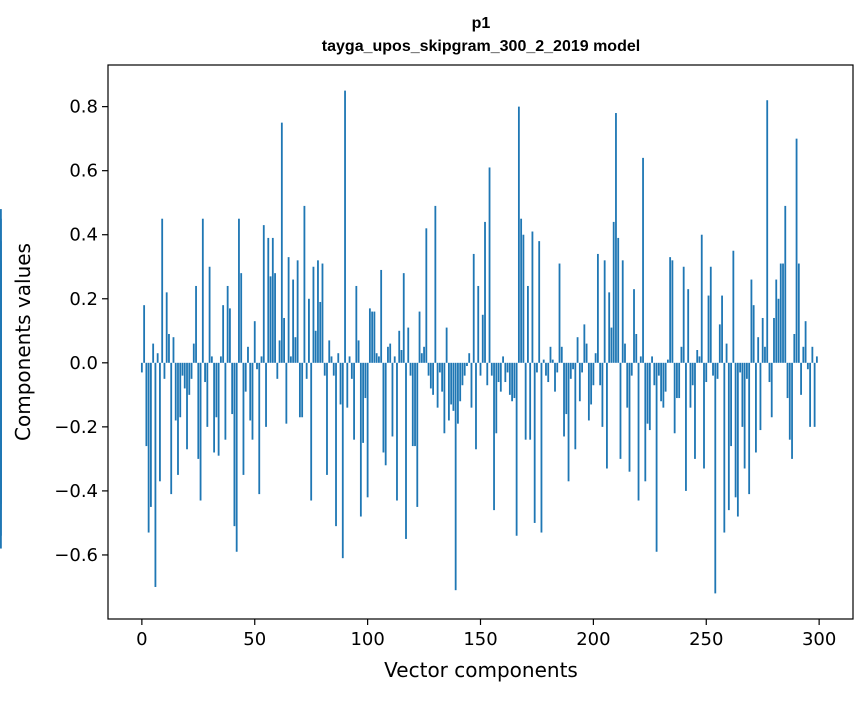  Describe the element at coordinates (83, 107) in the screenshot. I see `y-tick-label: 0.8` at that location.